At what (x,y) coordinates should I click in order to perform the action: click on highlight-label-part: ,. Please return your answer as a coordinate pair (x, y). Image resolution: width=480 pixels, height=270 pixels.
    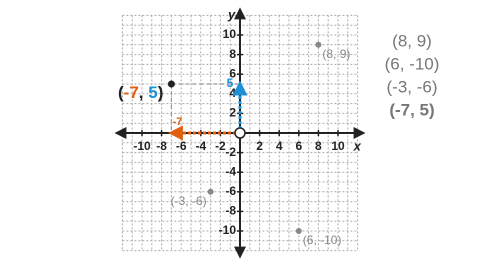
    Looking at the image, I should click on (143, 92).